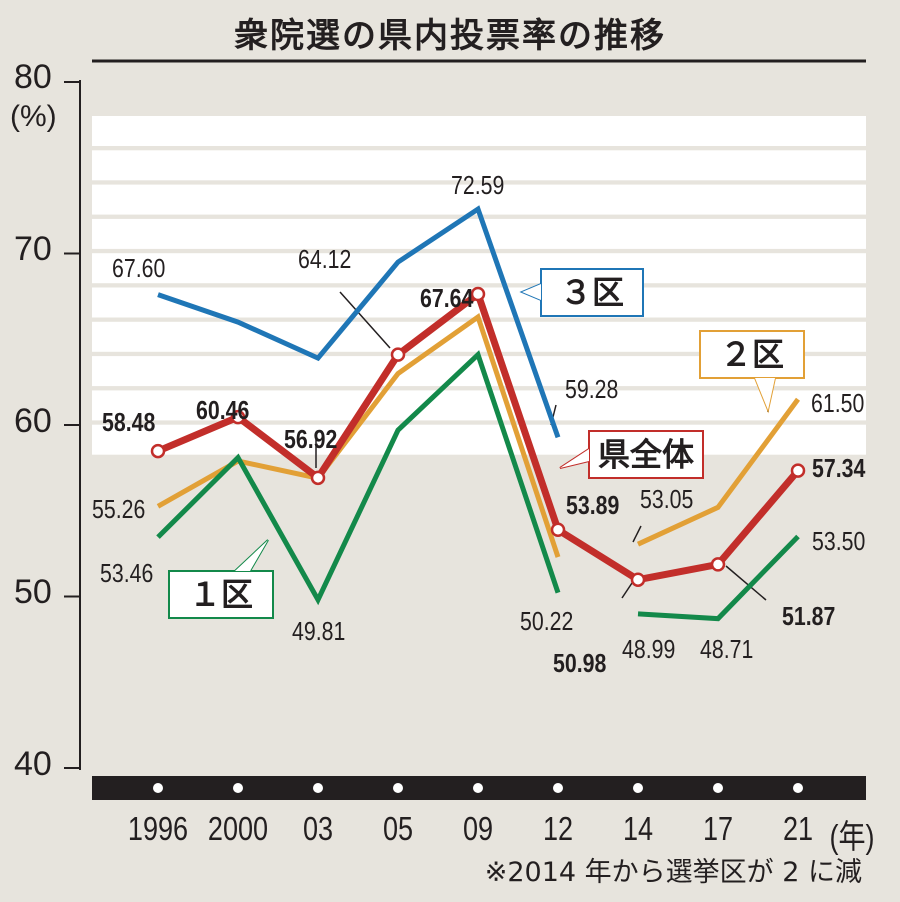 The image size is (900, 902). What do you see at coordinates (118, 510) in the screenshot?
I see `data-label-2区-1996: 55.26` at bounding box center [118, 510].